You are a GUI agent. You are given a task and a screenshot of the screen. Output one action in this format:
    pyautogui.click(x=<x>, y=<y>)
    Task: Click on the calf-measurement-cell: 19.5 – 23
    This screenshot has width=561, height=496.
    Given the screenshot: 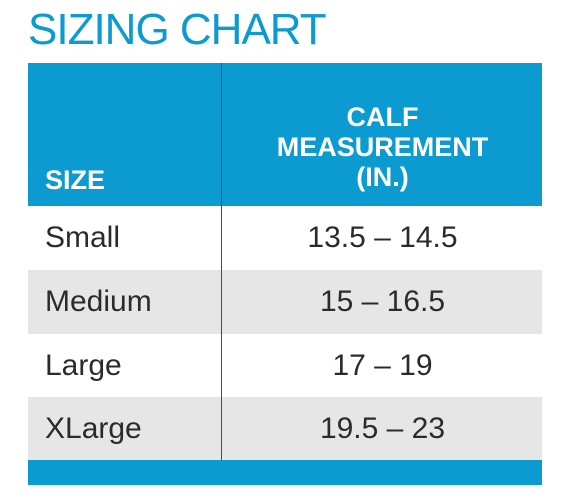 What is the action you would take?
    pyautogui.click(x=382, y=428)
    